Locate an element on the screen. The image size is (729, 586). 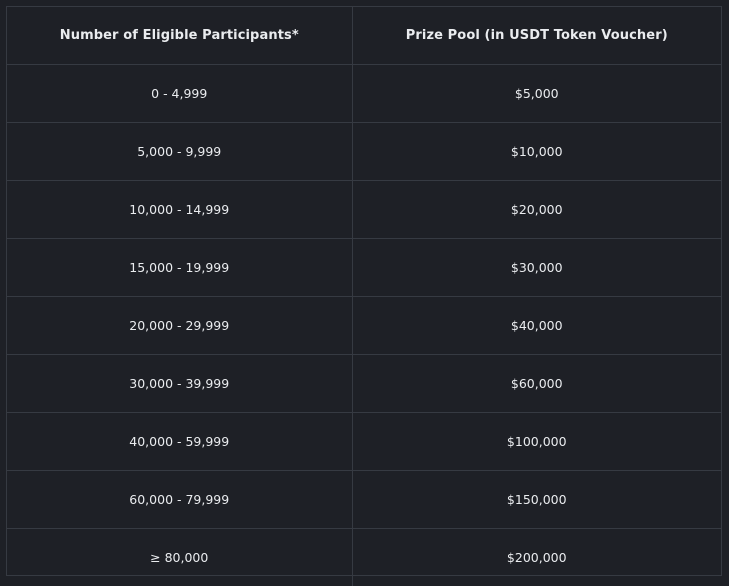
participants-range-cell: 10,000 - 14,999 is located at coordinates (179, 210).